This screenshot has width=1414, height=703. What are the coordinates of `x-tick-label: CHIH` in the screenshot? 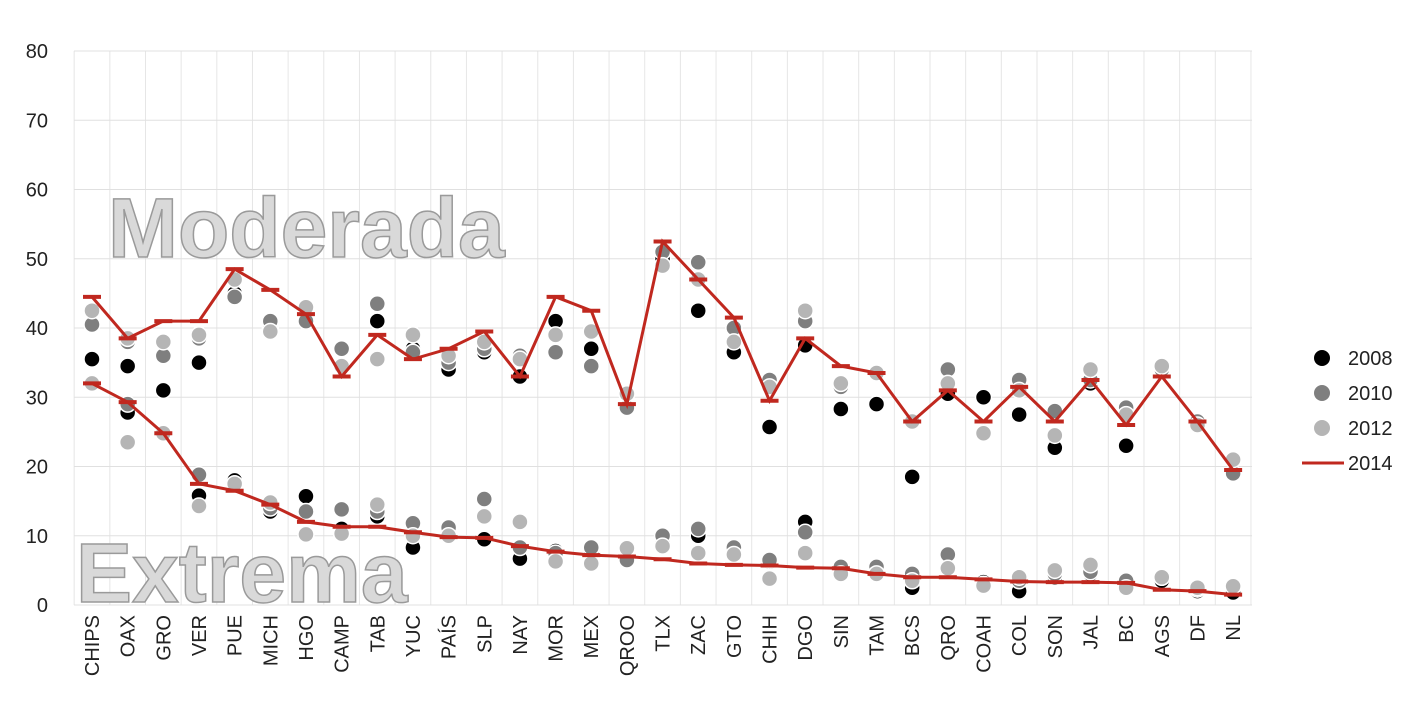 It's located at (771, 639).